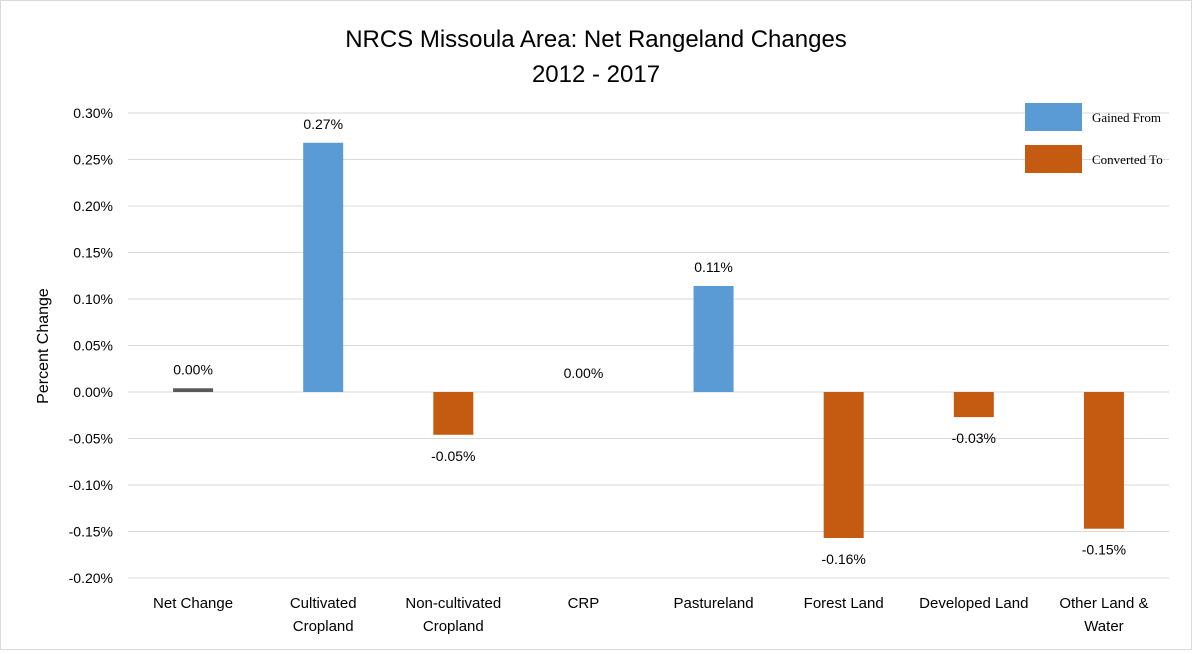 The width and height of the screenshot is (1192, 654). Describe the element at coordinates (91, 532) in the screenshot. I see `y-tick-label: -0.15%` at that location.